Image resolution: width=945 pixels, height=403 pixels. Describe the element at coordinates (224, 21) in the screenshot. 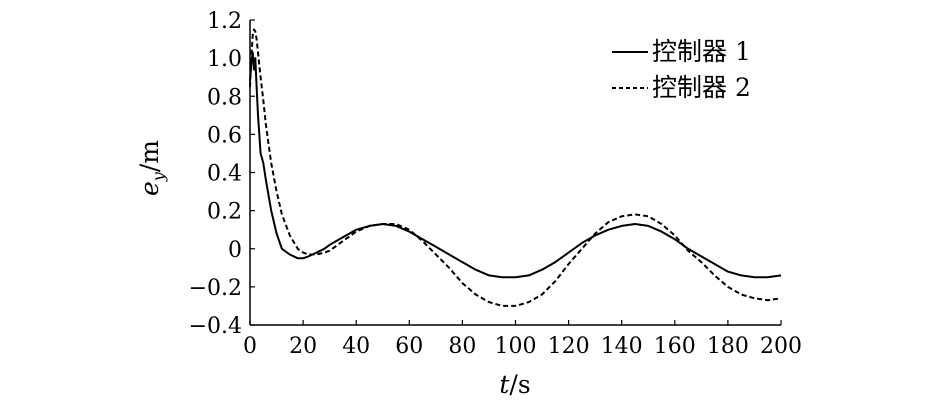

I see `y-tick-label: 1.2` at that location.